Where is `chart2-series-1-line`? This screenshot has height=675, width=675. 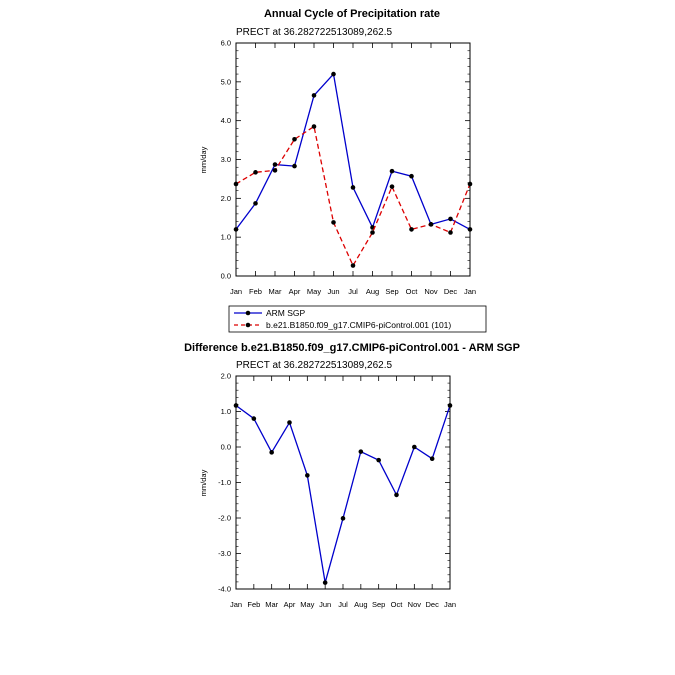 chart2-series-1-line is located at coordinates (343, 493).